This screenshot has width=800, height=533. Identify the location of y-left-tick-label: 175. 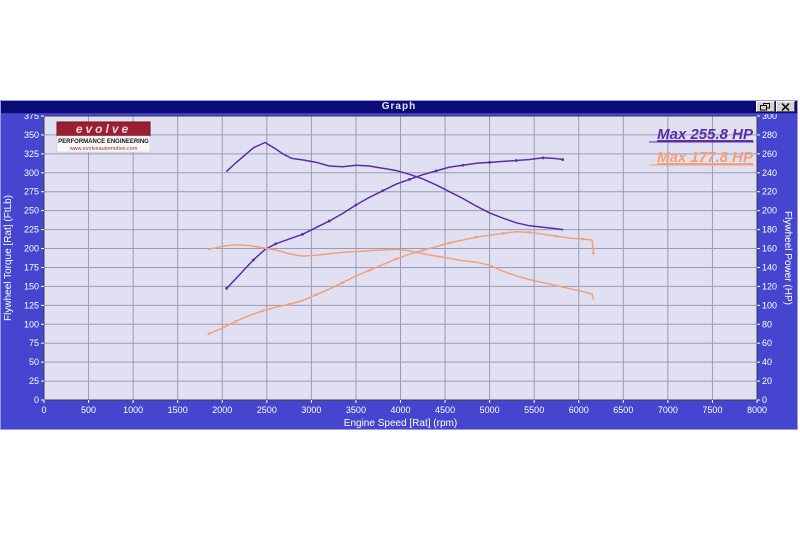
(31, 267).